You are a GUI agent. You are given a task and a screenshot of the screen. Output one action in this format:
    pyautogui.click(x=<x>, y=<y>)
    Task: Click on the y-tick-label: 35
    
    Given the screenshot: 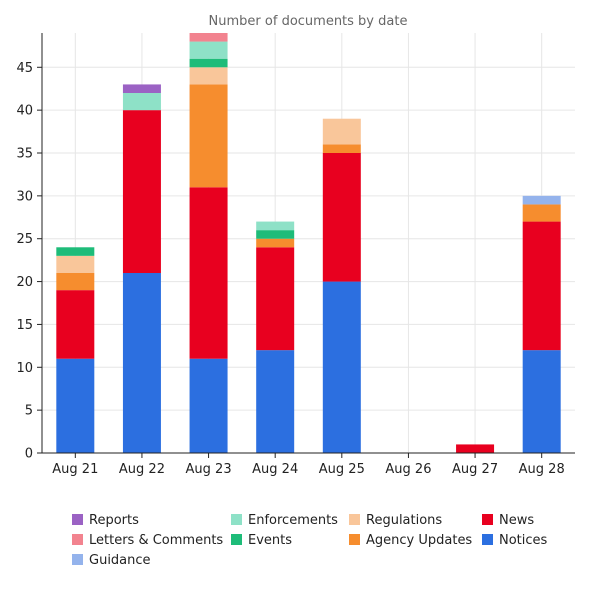 What is the action you would take?
    pyautogui.click(x=24, y=154)
    